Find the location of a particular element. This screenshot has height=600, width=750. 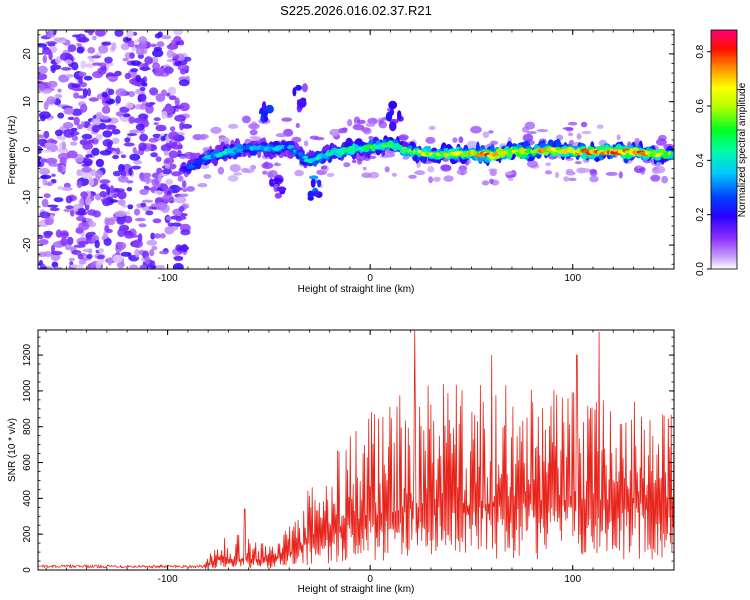

y-tick-label: -10 is located at coordinates (27, 197).